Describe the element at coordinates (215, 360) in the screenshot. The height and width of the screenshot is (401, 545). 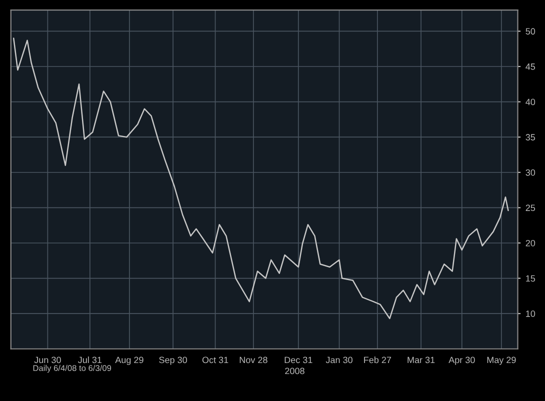
I see `x-tick-label: Oct 31` at that location.